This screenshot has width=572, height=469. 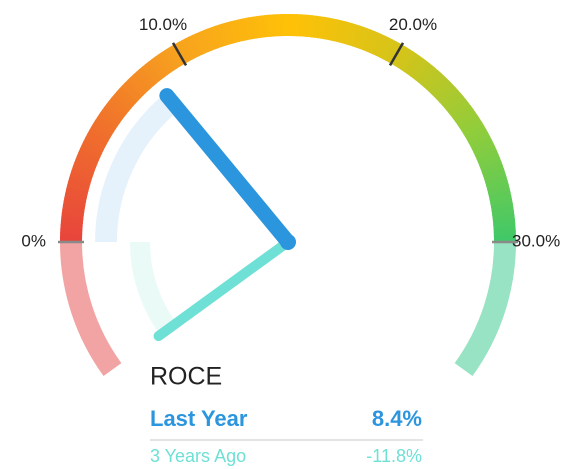 I want to click on gauge-over-range, so click(x=485, y=309).